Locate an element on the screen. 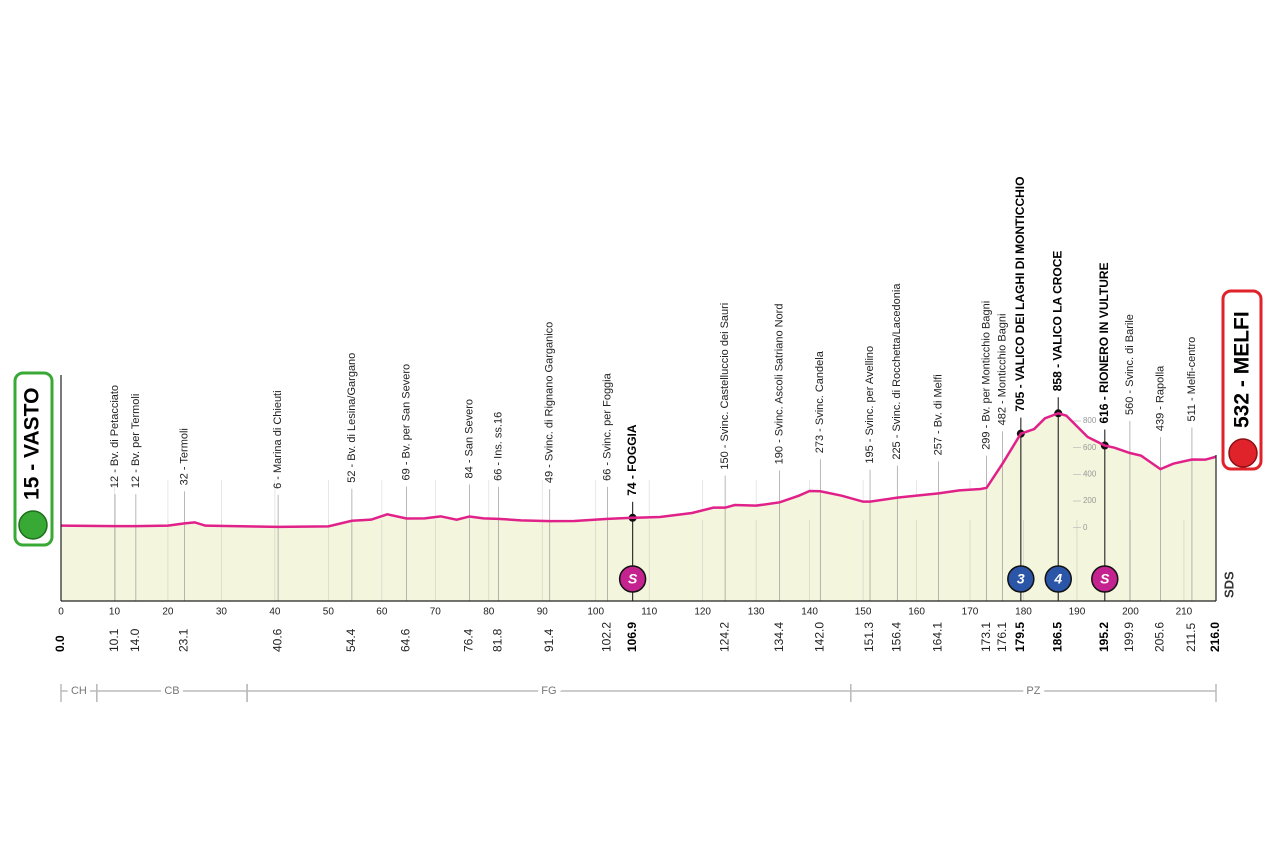 This screenshot has width=1280, height=852. start-label: 15 - VASTO is located at coordinates (32, 444).